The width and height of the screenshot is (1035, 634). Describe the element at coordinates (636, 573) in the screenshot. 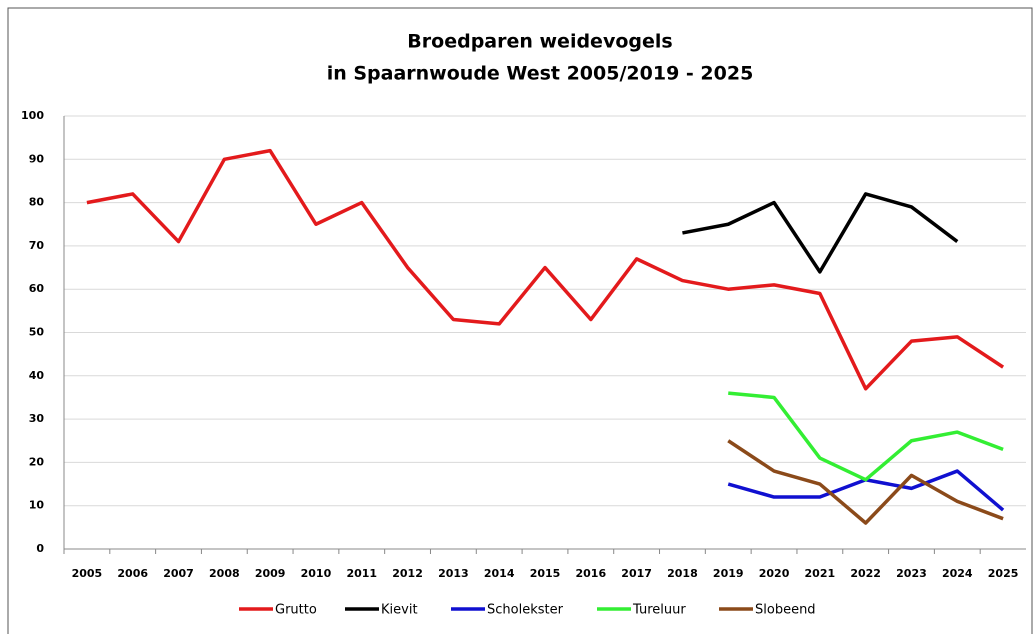

I see `x-tick-label: 2017` at that location.